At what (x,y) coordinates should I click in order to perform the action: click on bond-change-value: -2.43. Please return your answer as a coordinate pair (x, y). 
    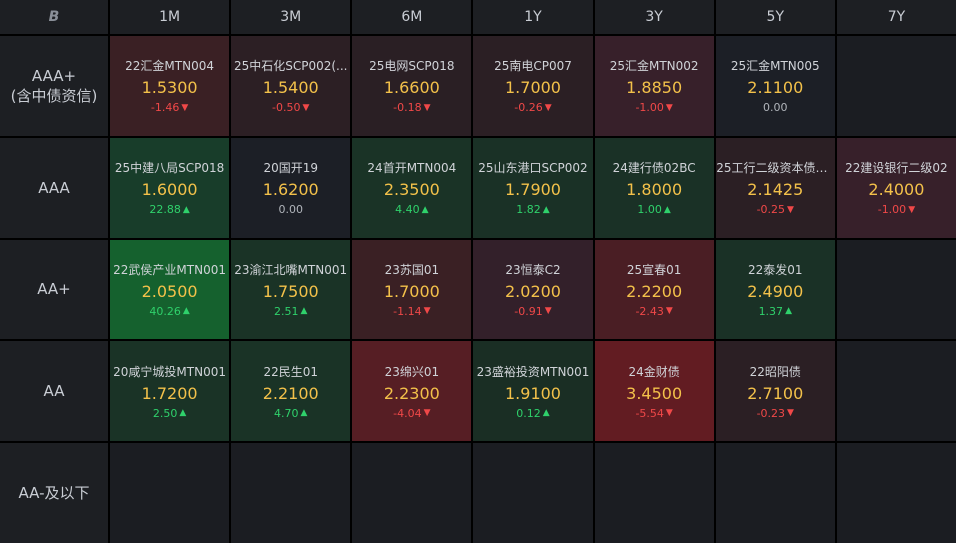
    Looking at the image, I should click on (649, 311).